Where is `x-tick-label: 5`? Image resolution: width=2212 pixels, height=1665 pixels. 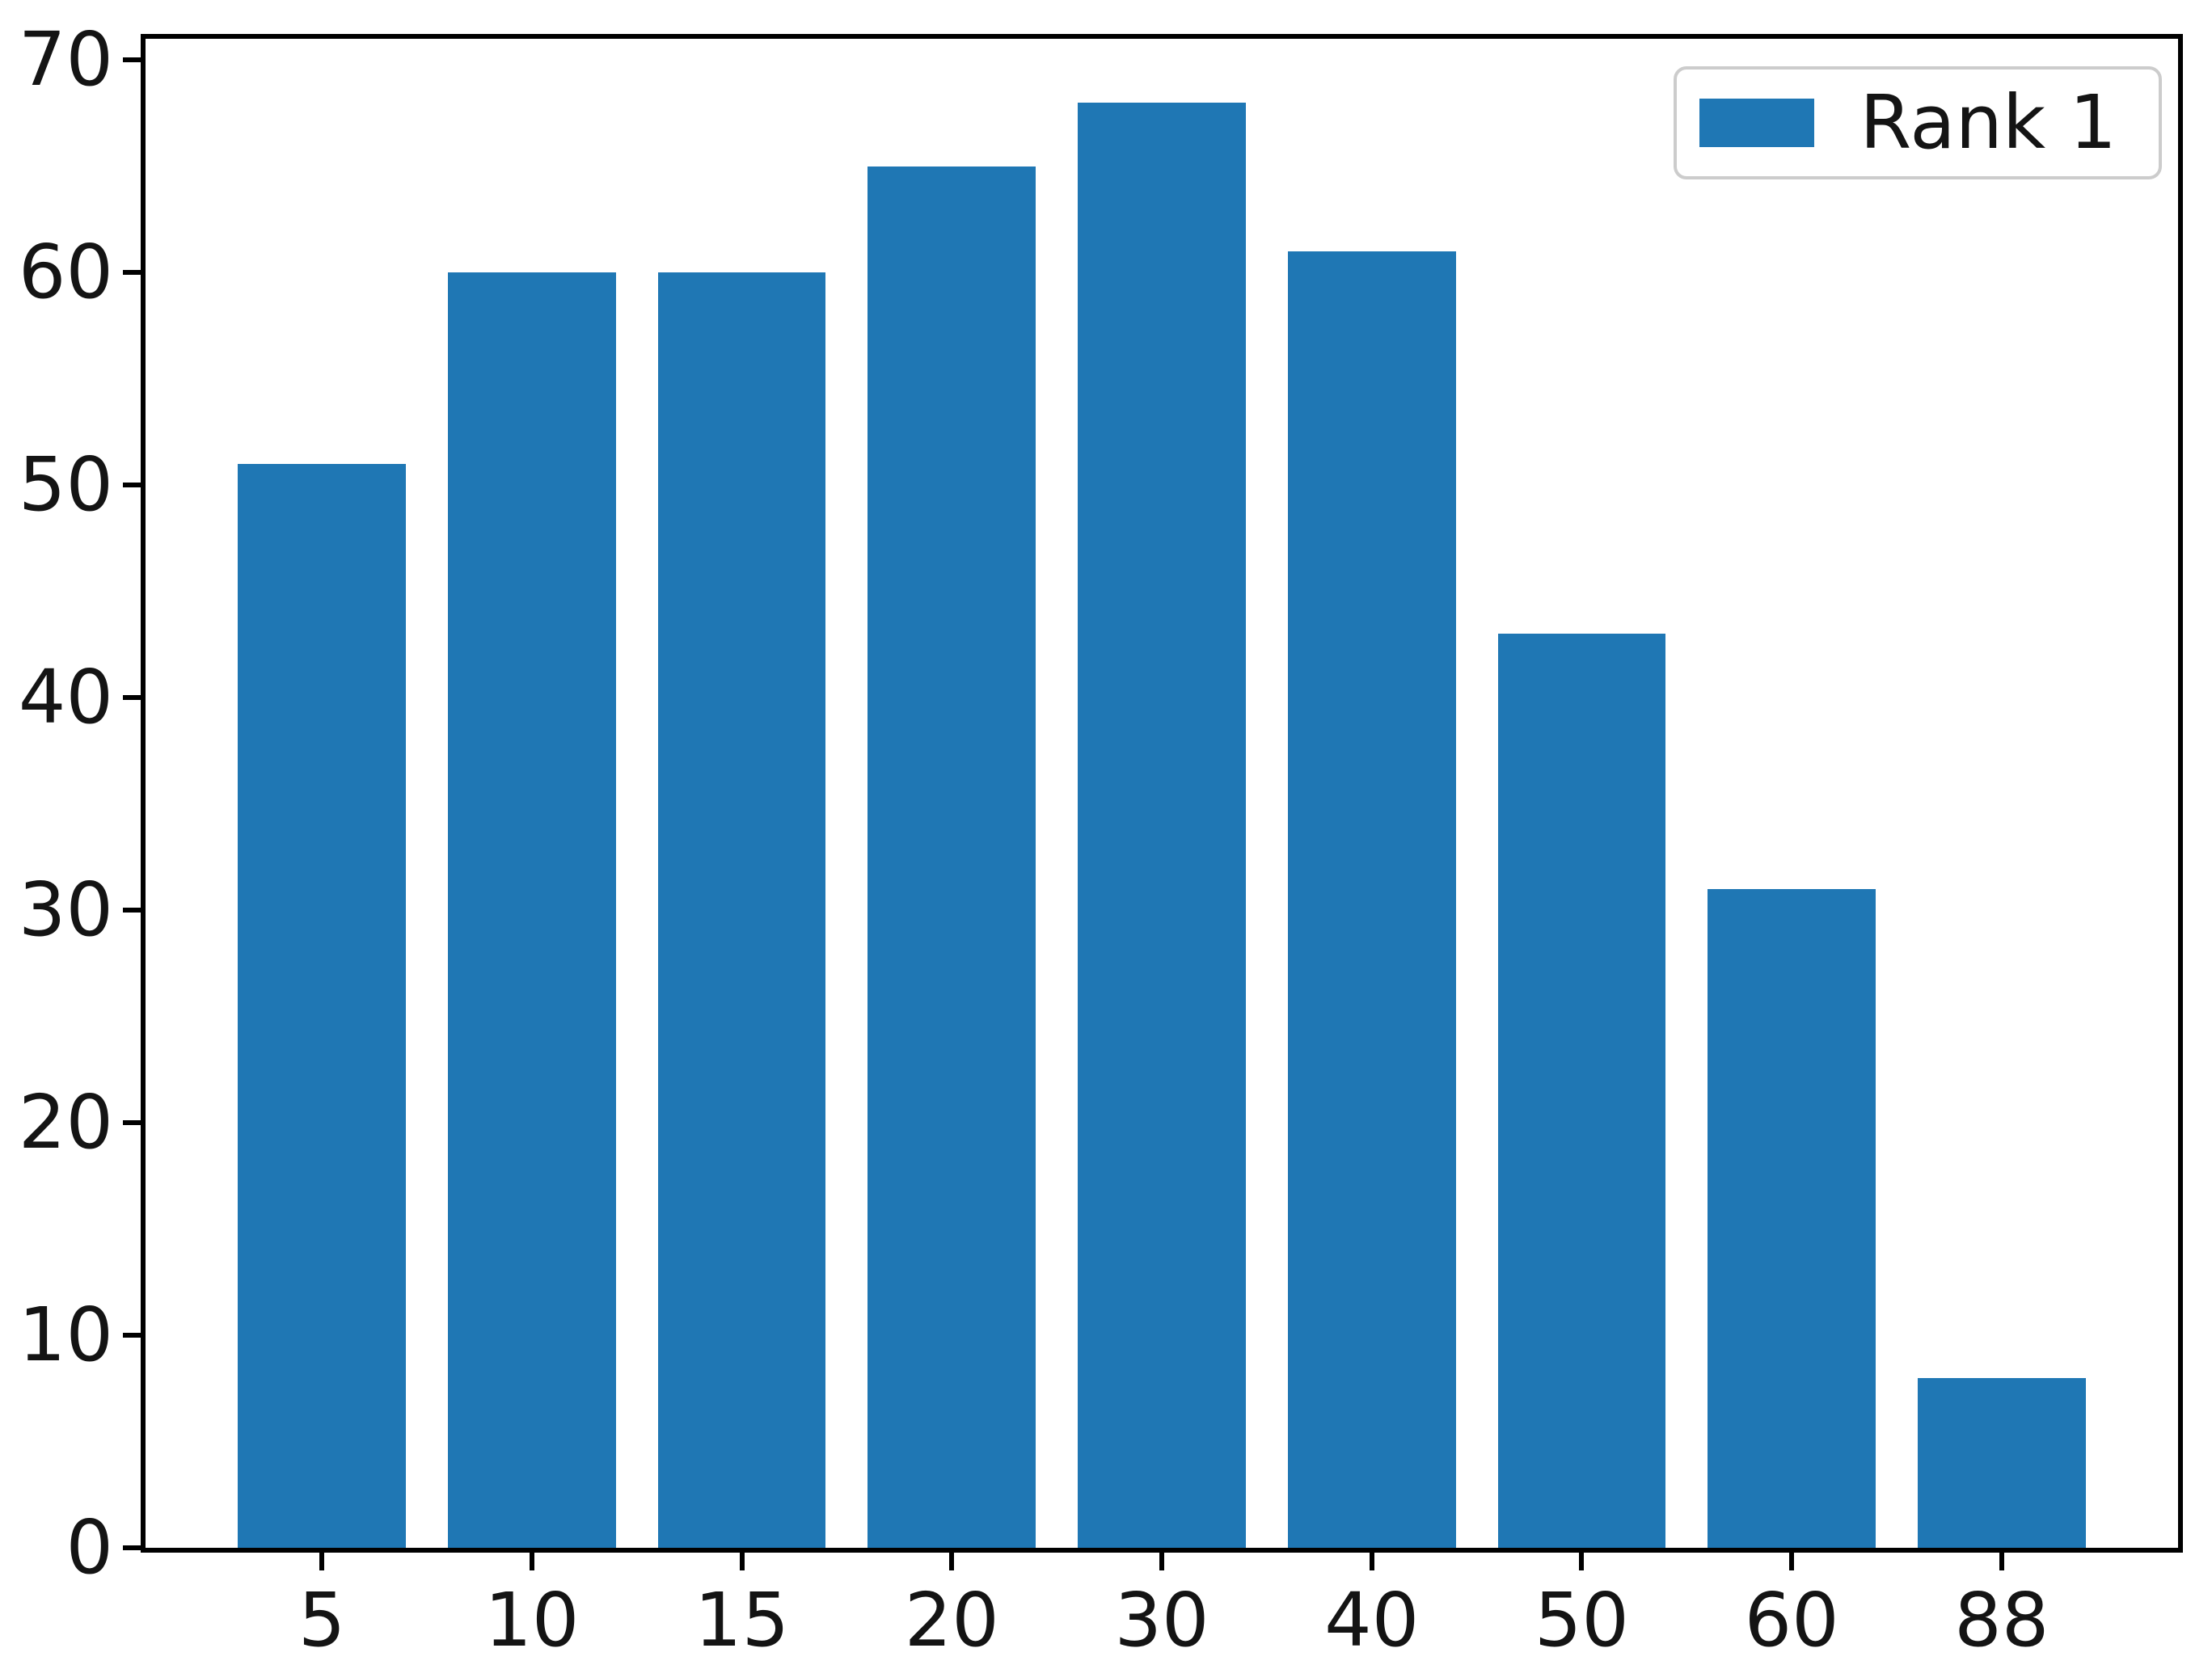
x-tick-label: 5 is located at coordinates (322, 1620).